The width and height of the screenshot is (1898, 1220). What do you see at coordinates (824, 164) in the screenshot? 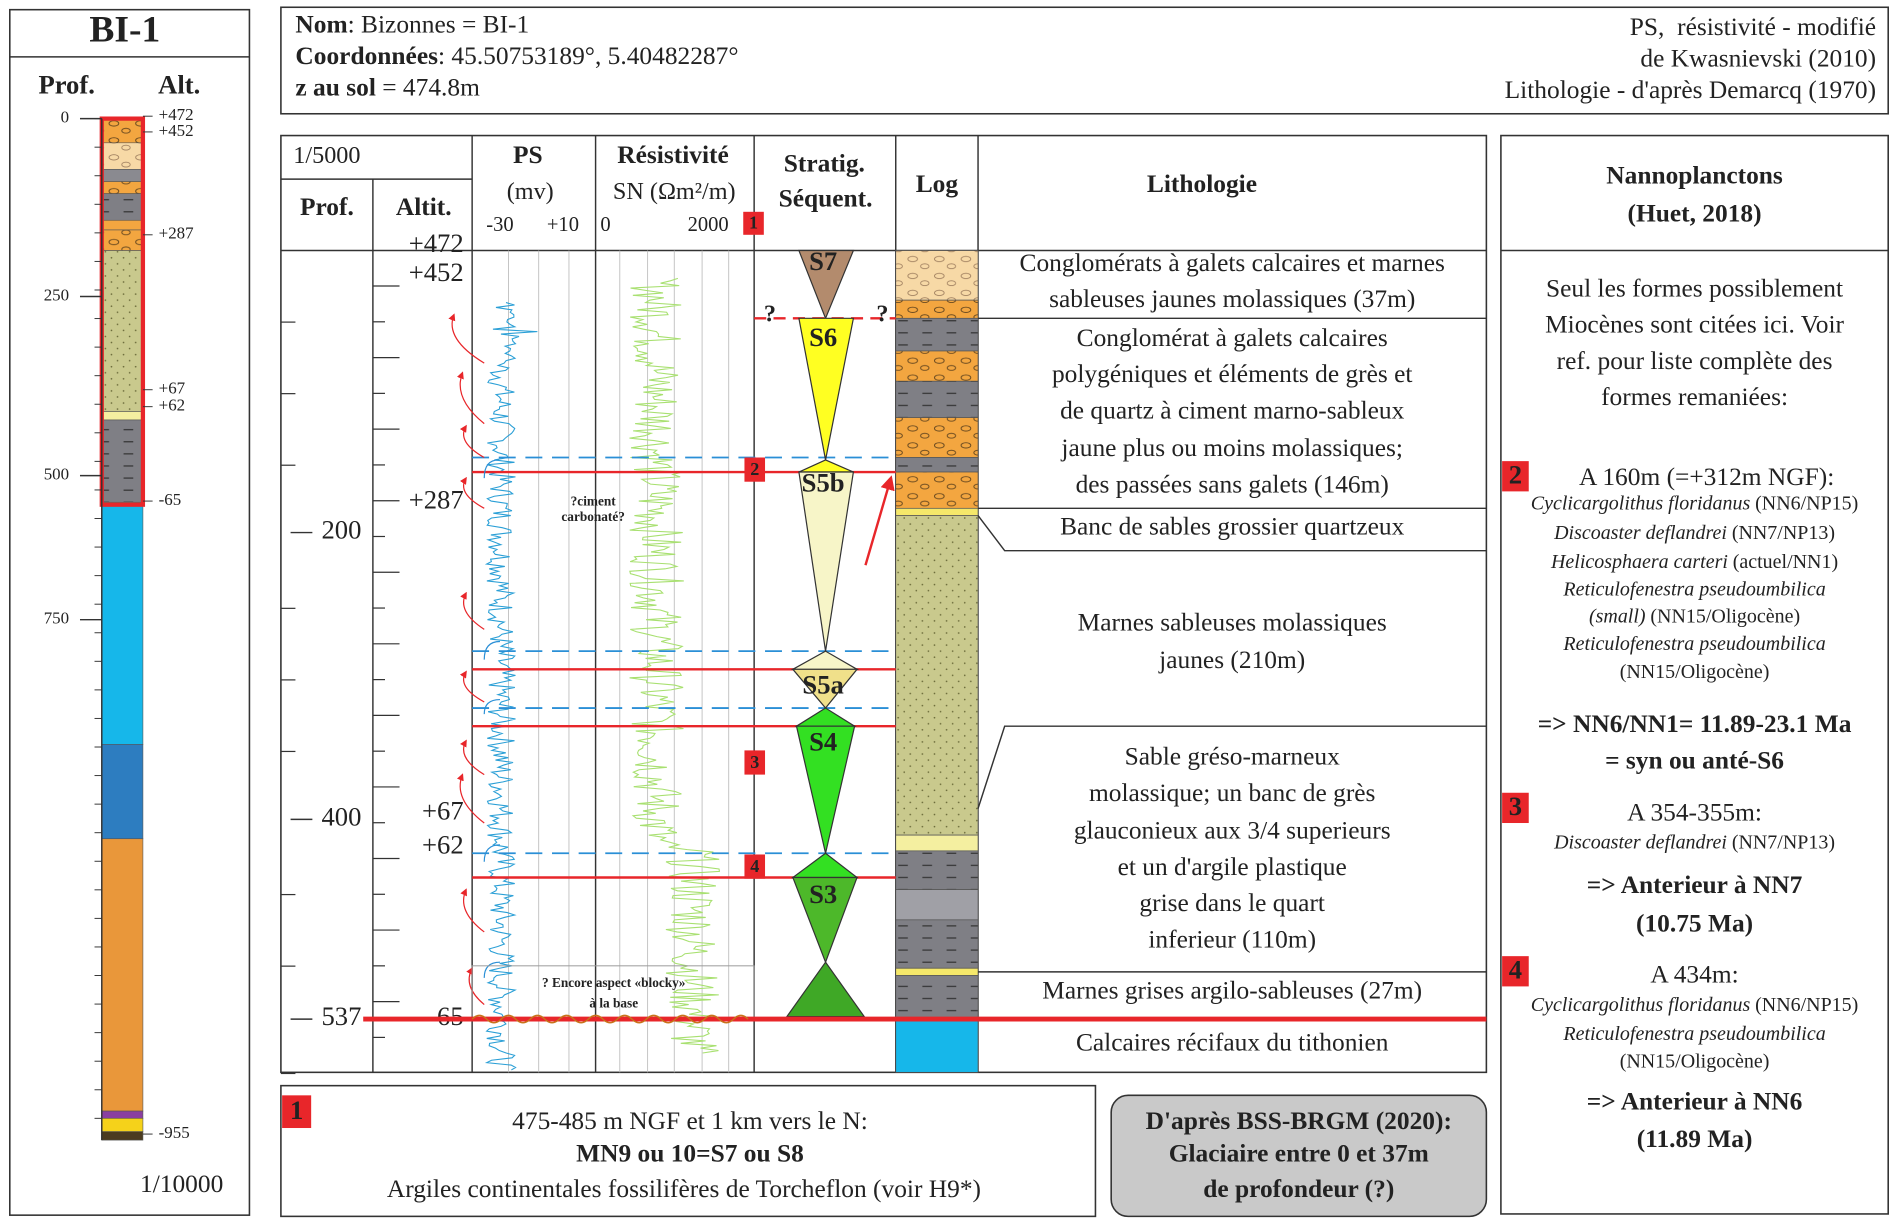
I see `label: Stratig.` at bounding box center [824, 164].